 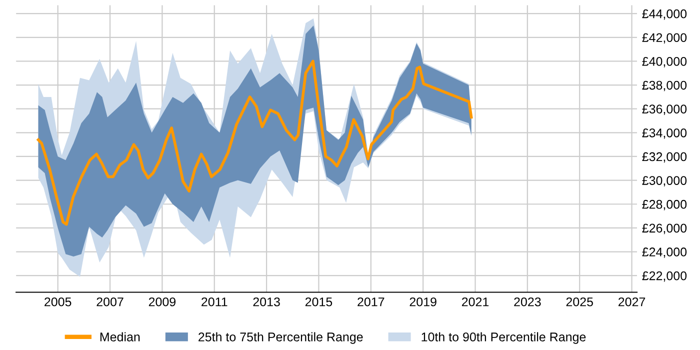 I want to click on y-tick-label: £30,000, so click(x=664, y=181).